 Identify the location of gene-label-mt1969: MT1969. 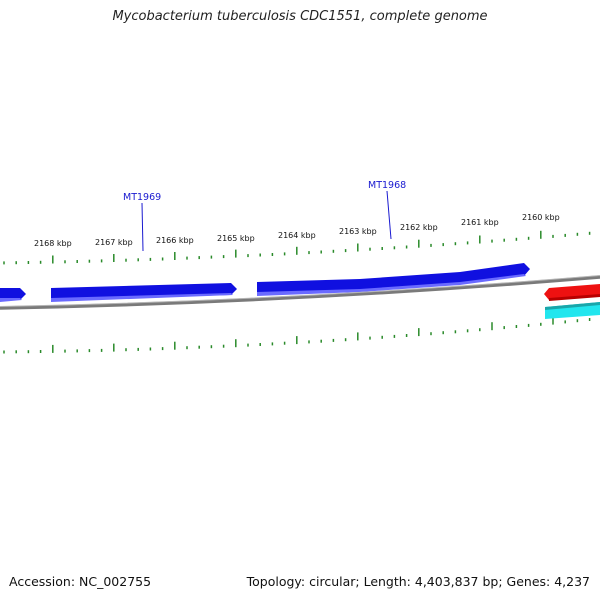
(142, 222).